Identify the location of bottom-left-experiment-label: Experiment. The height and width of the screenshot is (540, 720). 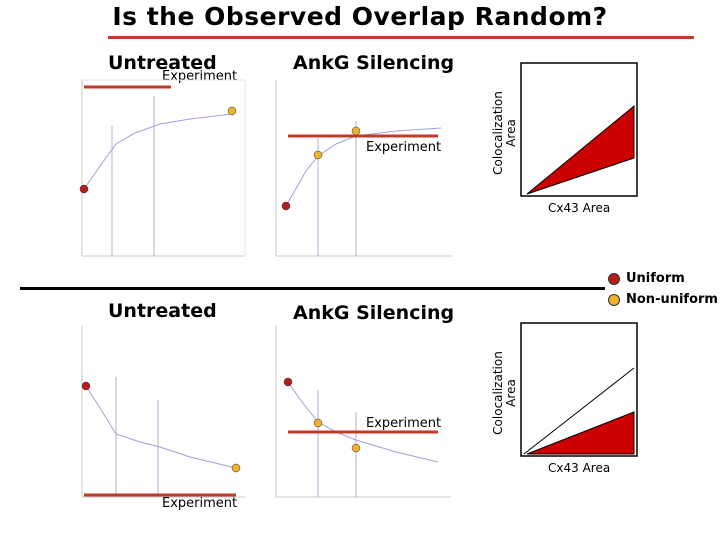
(200, 503).